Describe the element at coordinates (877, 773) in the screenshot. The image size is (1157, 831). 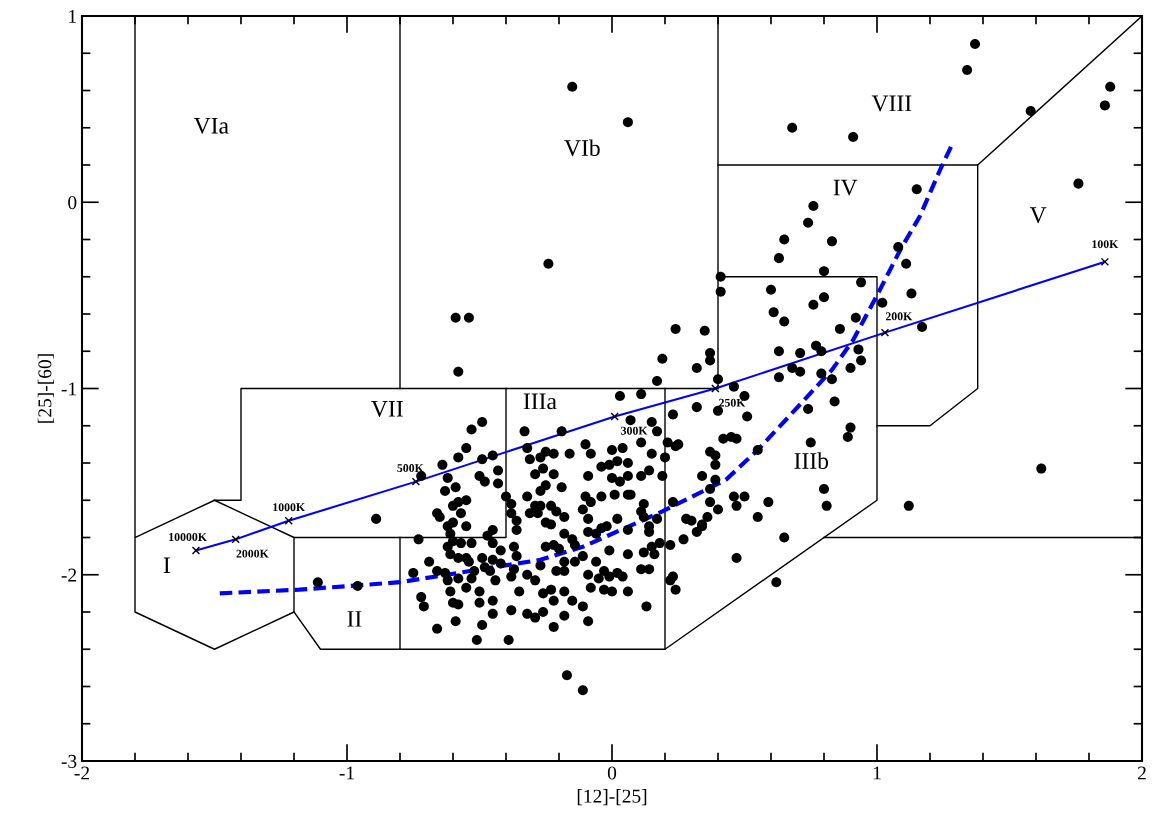
I see `x-tick-label: 1` at that location.